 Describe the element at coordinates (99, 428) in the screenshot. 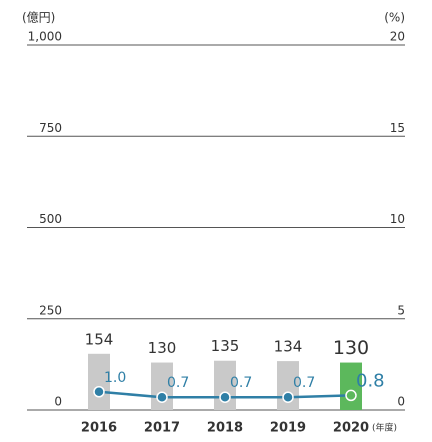

I see `x-tick-label: 2016` at that location.